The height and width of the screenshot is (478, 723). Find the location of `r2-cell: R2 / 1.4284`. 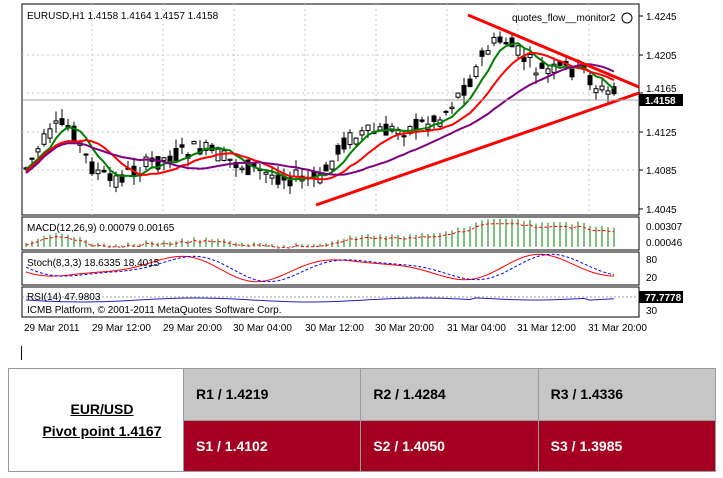

r2-cell: R2 / 1.4284 is located at coordinates (449, 394).